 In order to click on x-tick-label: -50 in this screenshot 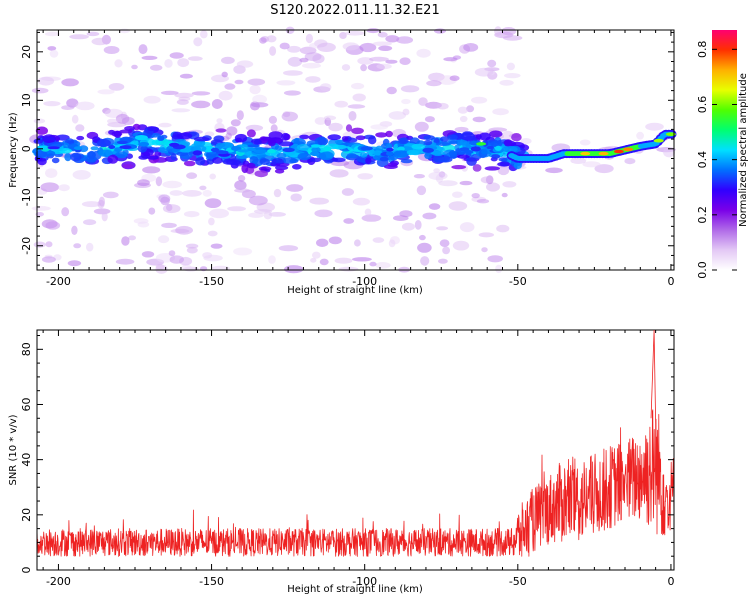, I will do `click(518, 581)`.